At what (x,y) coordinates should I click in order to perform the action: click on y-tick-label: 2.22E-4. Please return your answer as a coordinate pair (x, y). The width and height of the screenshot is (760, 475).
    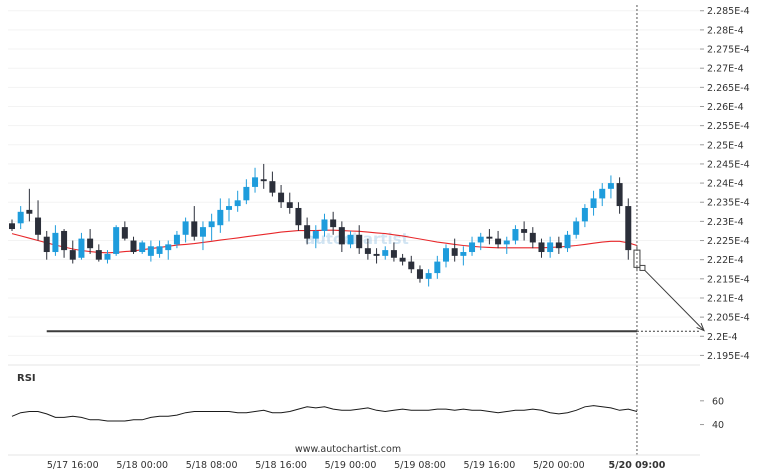
    Looking at the image, I should click on (725, 260).